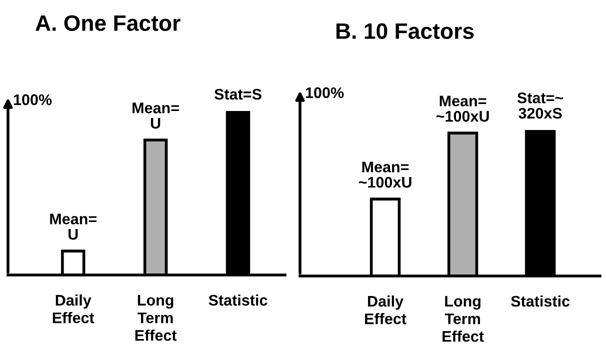 The height and width of the screenshot is (349, 606). What do you see at coordinates (540, 105) in the screenshot?
I see `annotation: Stat=~ 320xS` at bounding box center [540, 105].